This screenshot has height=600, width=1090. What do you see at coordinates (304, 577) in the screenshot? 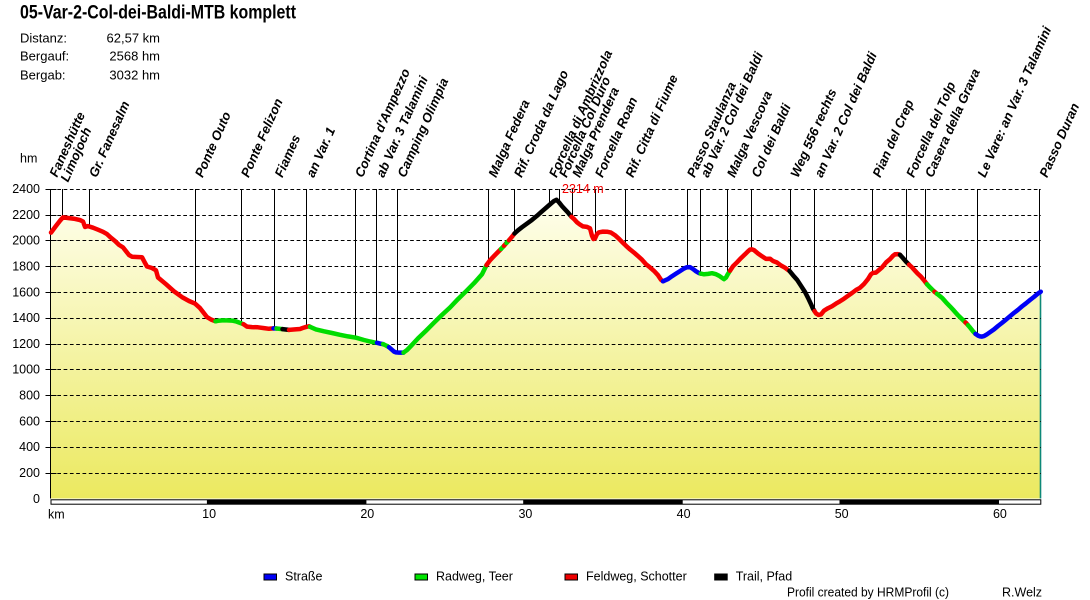
I see `svg-text: Straße` at bounding box center [304, 577].